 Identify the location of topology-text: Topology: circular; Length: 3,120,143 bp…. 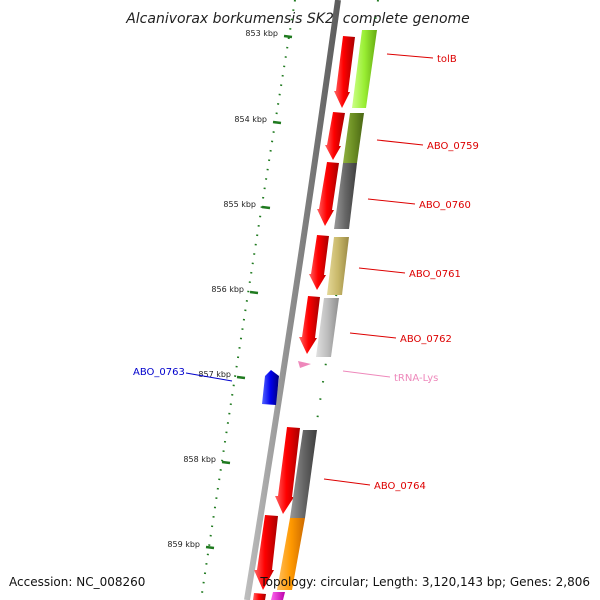
(424, 582).